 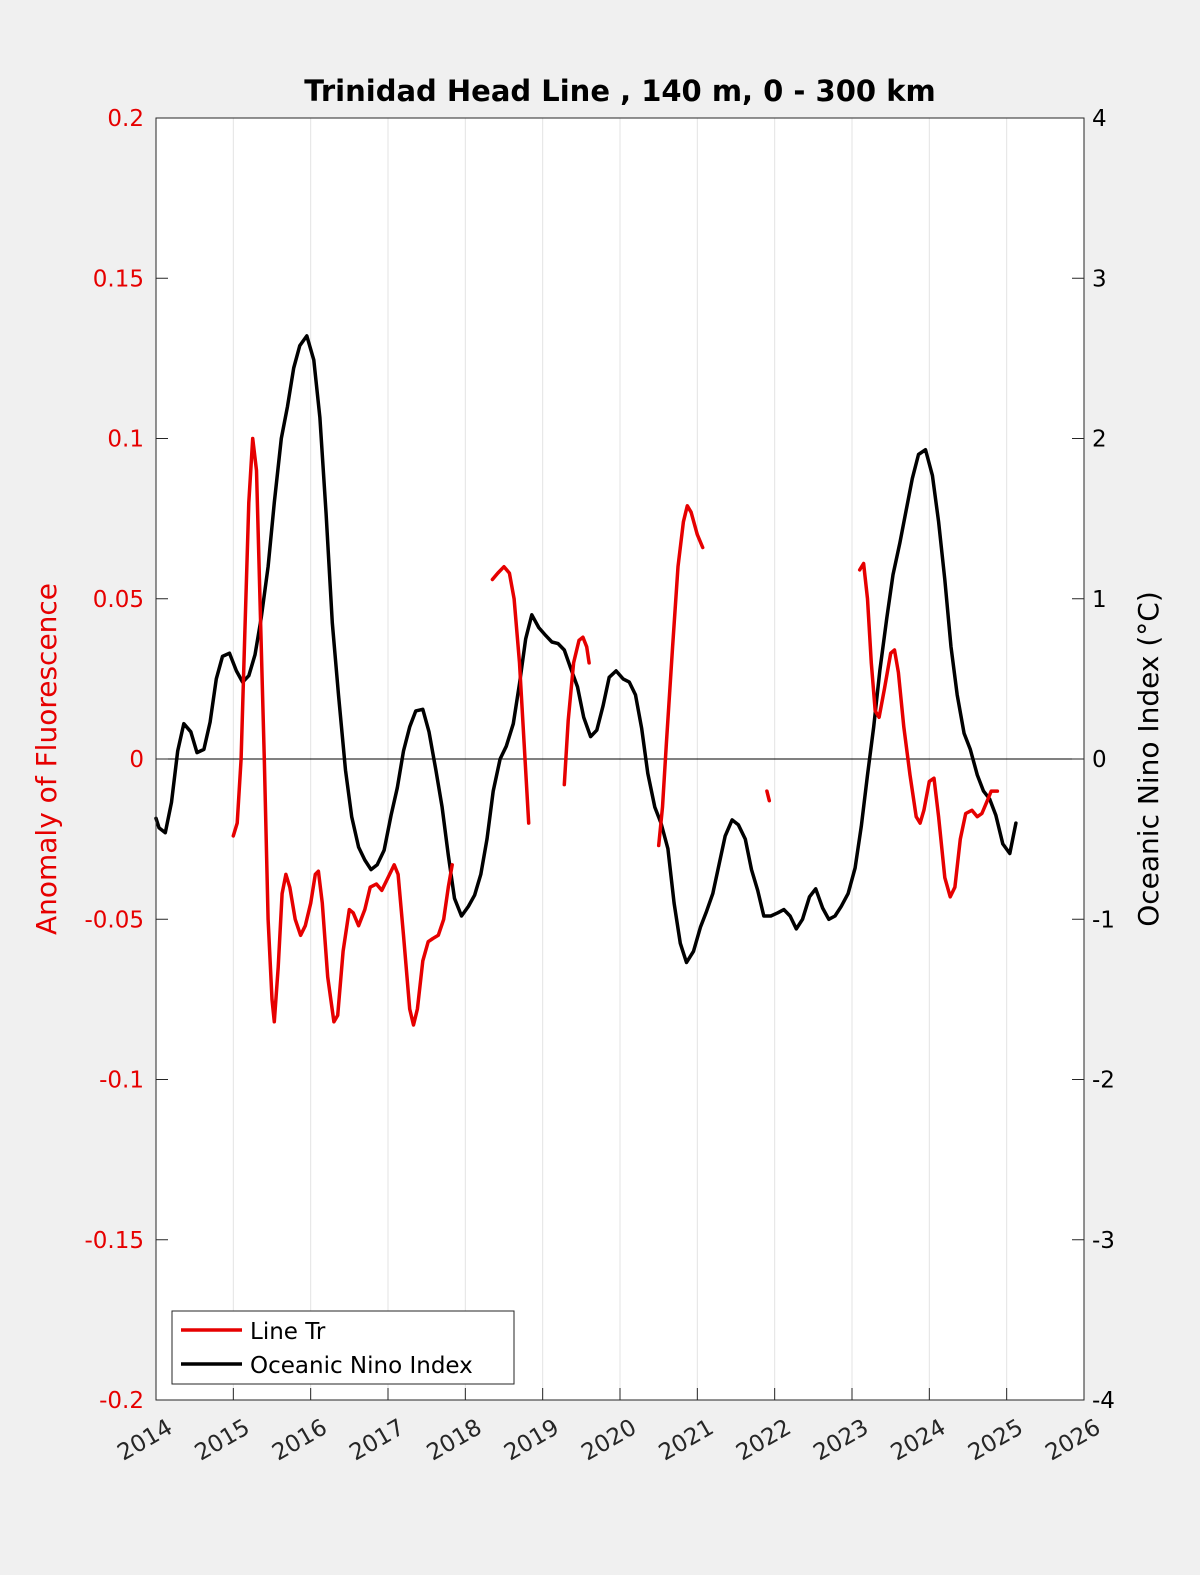 I want to click on y-right-tick-label: 4, so click(x=1099, y=119).